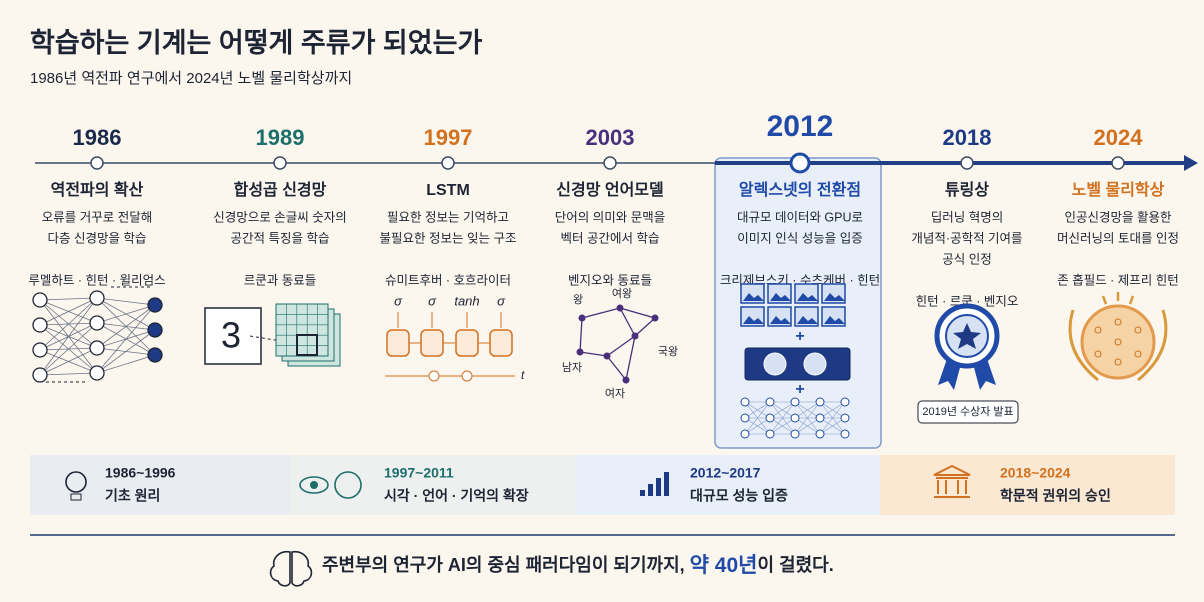 The height and width of the screenshot is (602, 1204). Describe the element at coordinates (799, 238) in the screenshot. I see `event-description: 이미지 인식 성능을 입증` at that location.